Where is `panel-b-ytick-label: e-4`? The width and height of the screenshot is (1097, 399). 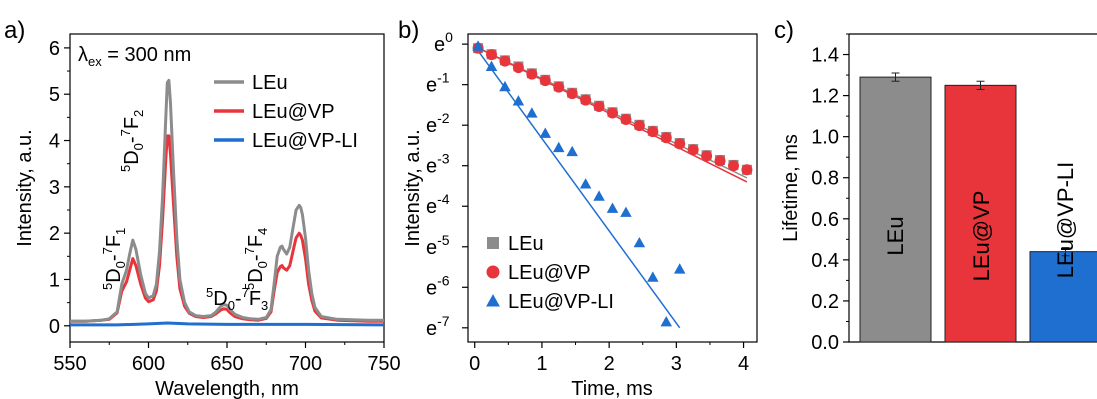
panel-b-ytick-label: e-4 is located at coordinates (438, 204).